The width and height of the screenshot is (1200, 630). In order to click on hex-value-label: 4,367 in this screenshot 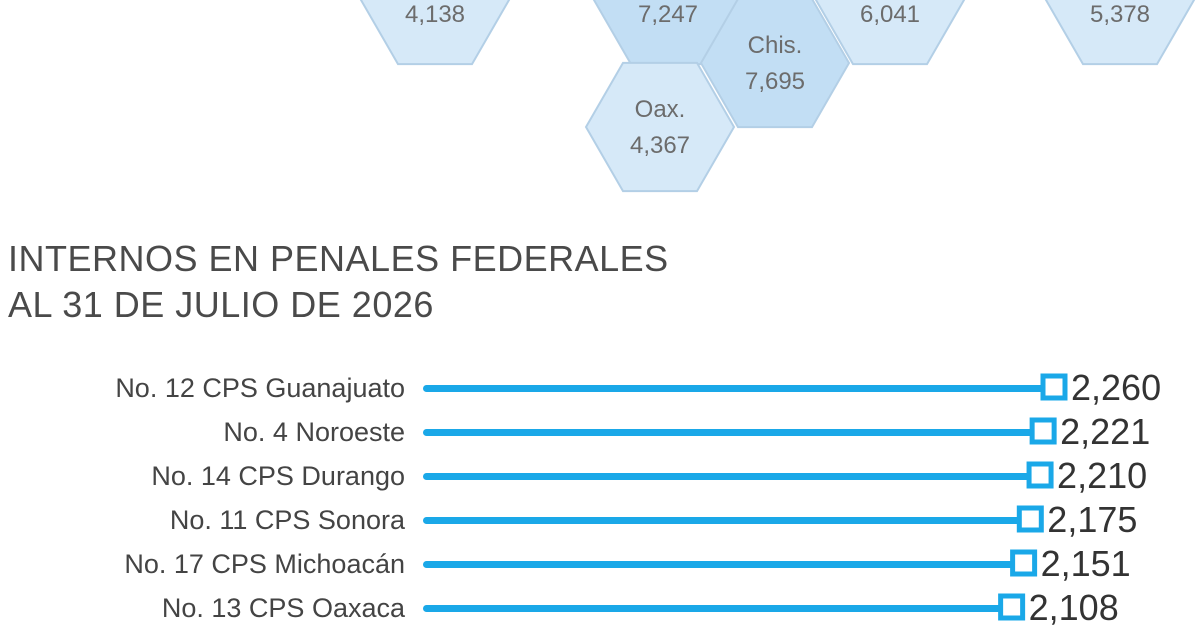, I will do `click(660, 145)`.